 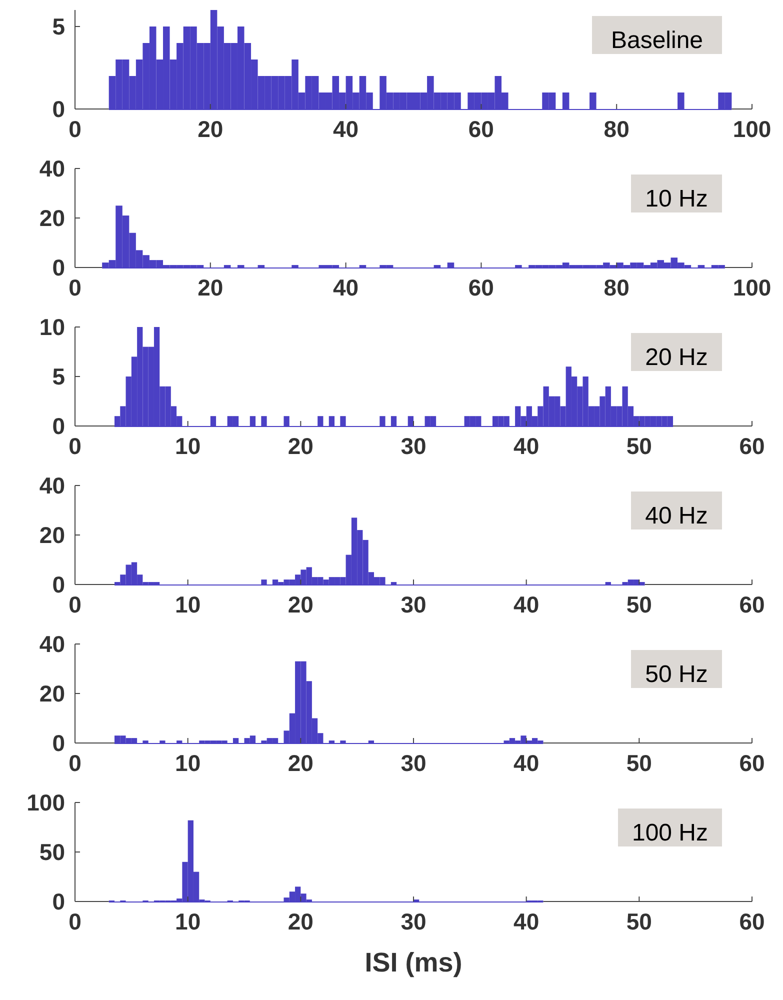 What do you see at coordinates (676, 357) in the screenshot?
I see `text: 20 Hz` at bounding box center [676, 357].